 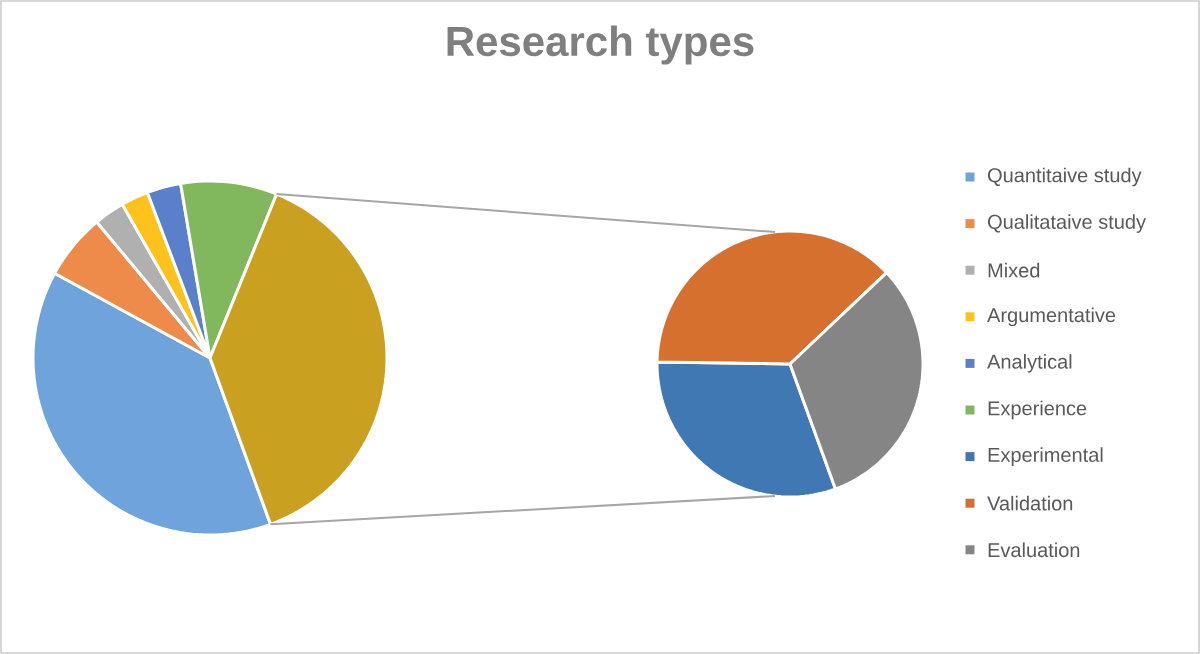 I want to click on legend-label: Validation, so click(x=1030, y=503).